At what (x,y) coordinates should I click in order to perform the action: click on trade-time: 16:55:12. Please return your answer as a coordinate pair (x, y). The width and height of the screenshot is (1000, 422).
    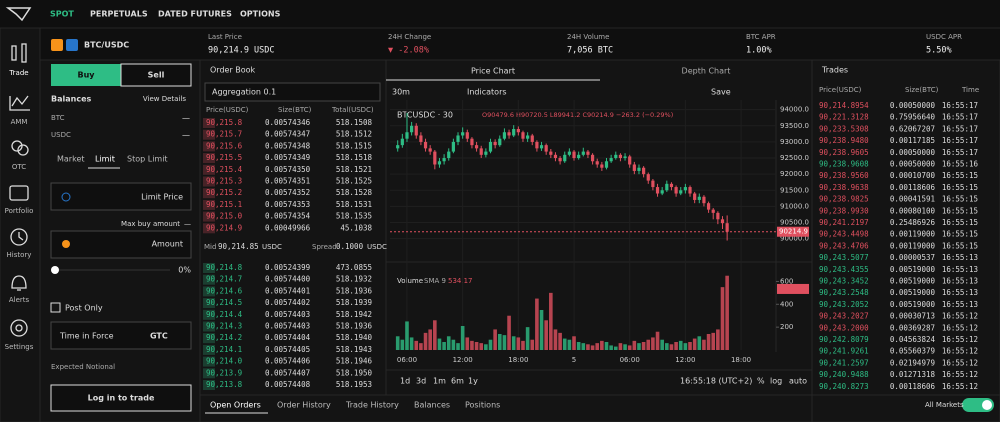
    Looking at the image, I should click on (960, 351).